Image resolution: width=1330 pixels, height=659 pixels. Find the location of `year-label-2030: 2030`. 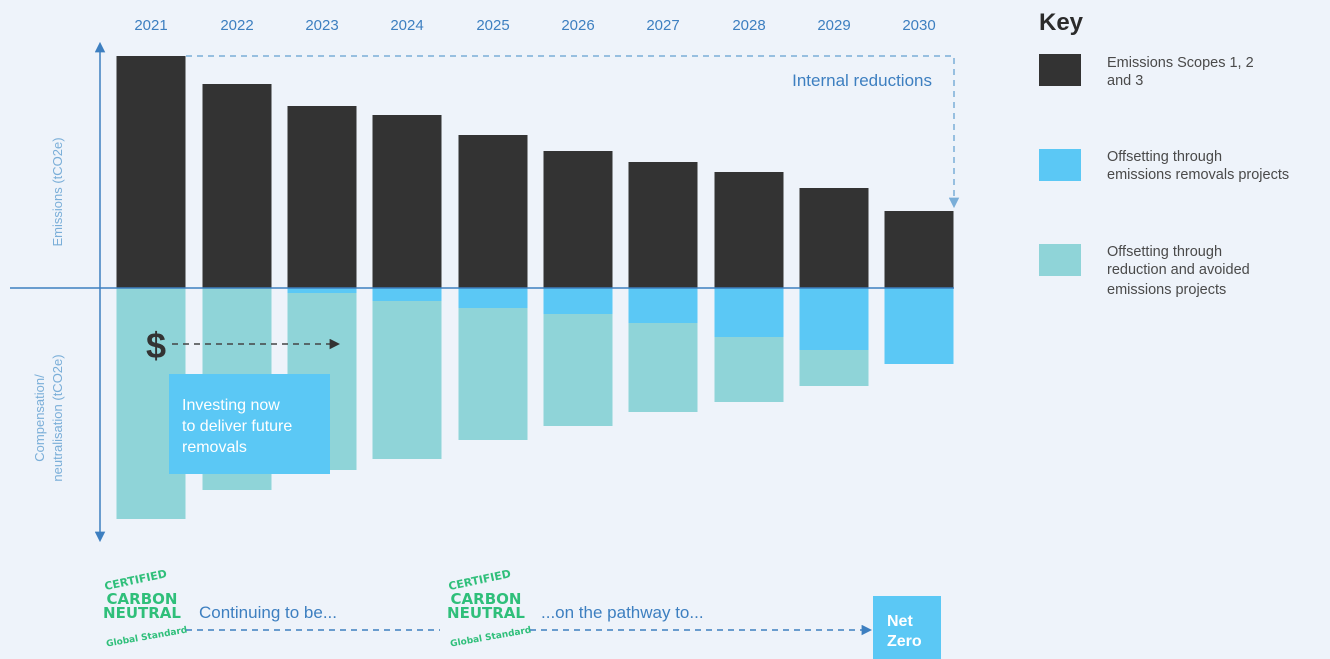

year-label-2030: 2030 is located at coordinates (918, 25).